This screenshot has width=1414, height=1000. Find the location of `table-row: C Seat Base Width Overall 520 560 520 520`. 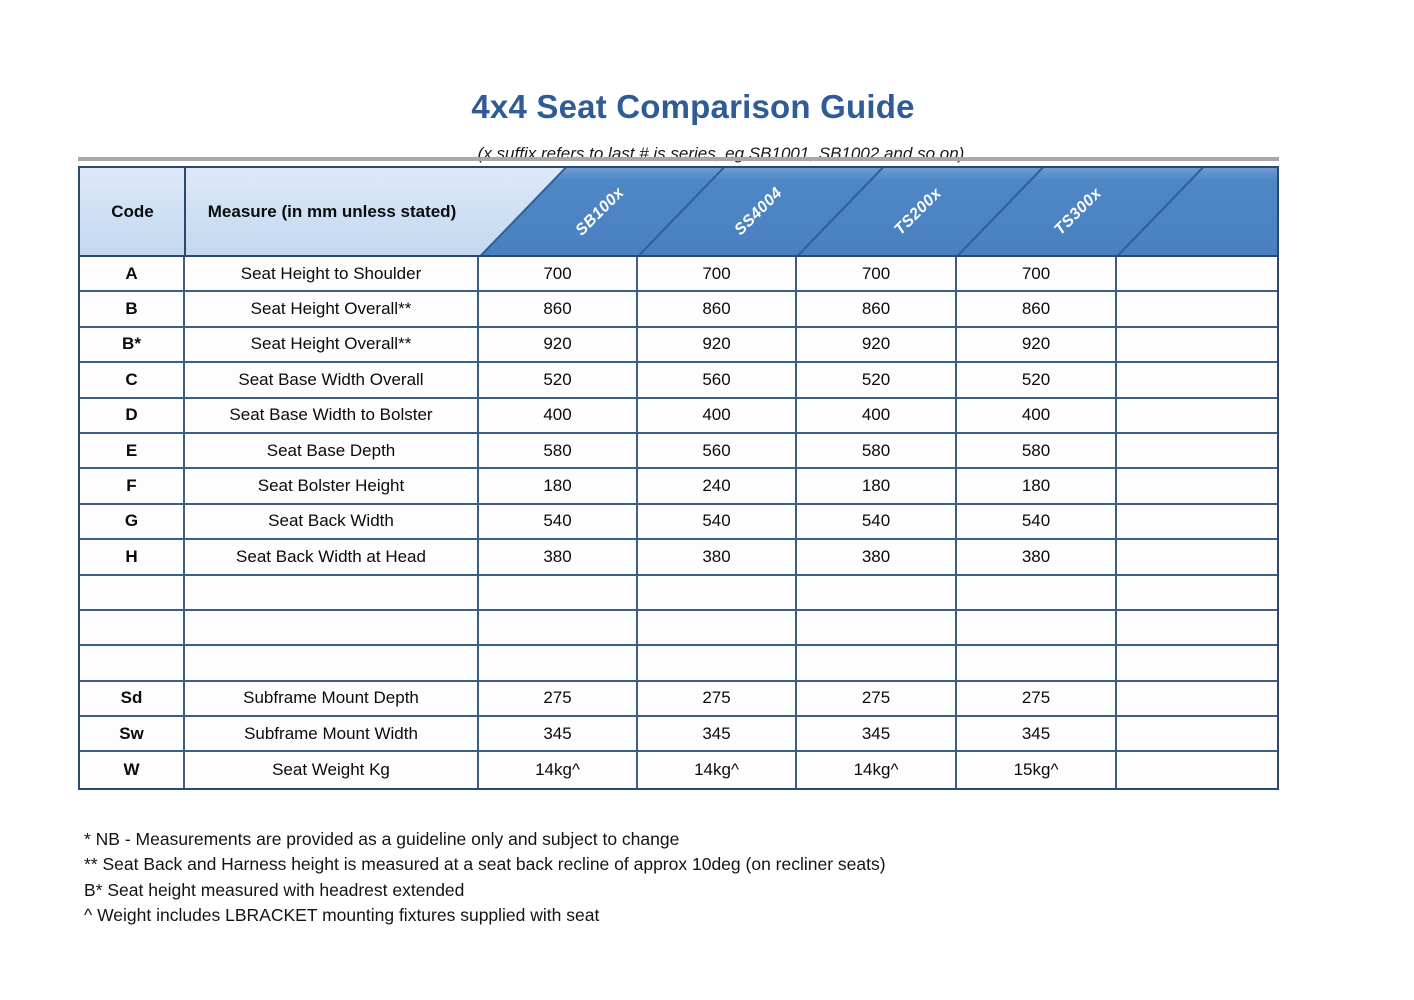

table-row: C Seat Base Width Overall 520 560 520 520 is located at coordinates (678, 381).